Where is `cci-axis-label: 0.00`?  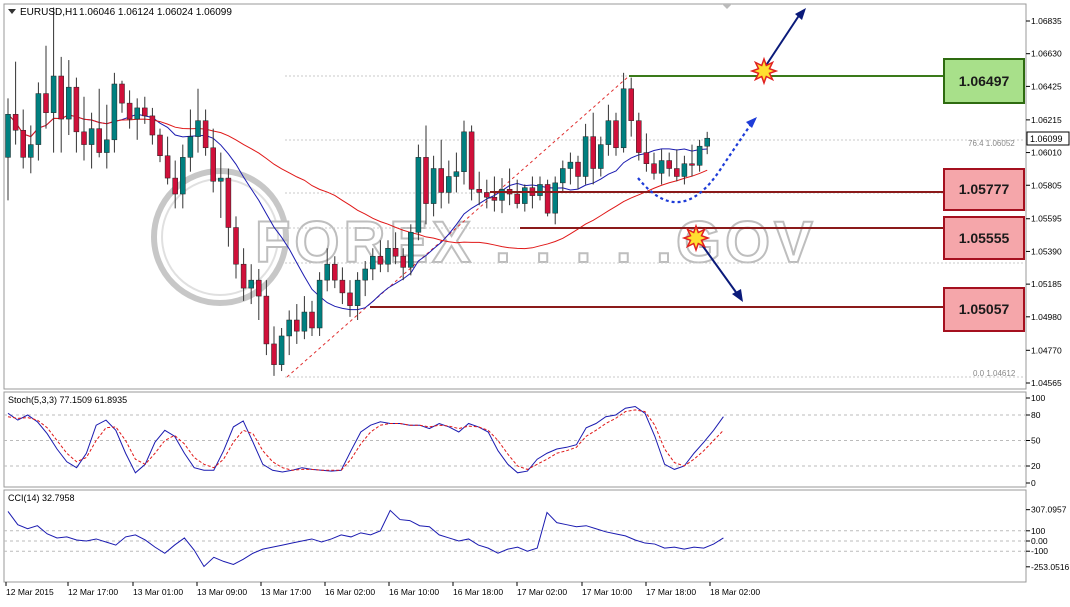
cci-axis-label: 0.00 is located at coordinates (1039, 541).